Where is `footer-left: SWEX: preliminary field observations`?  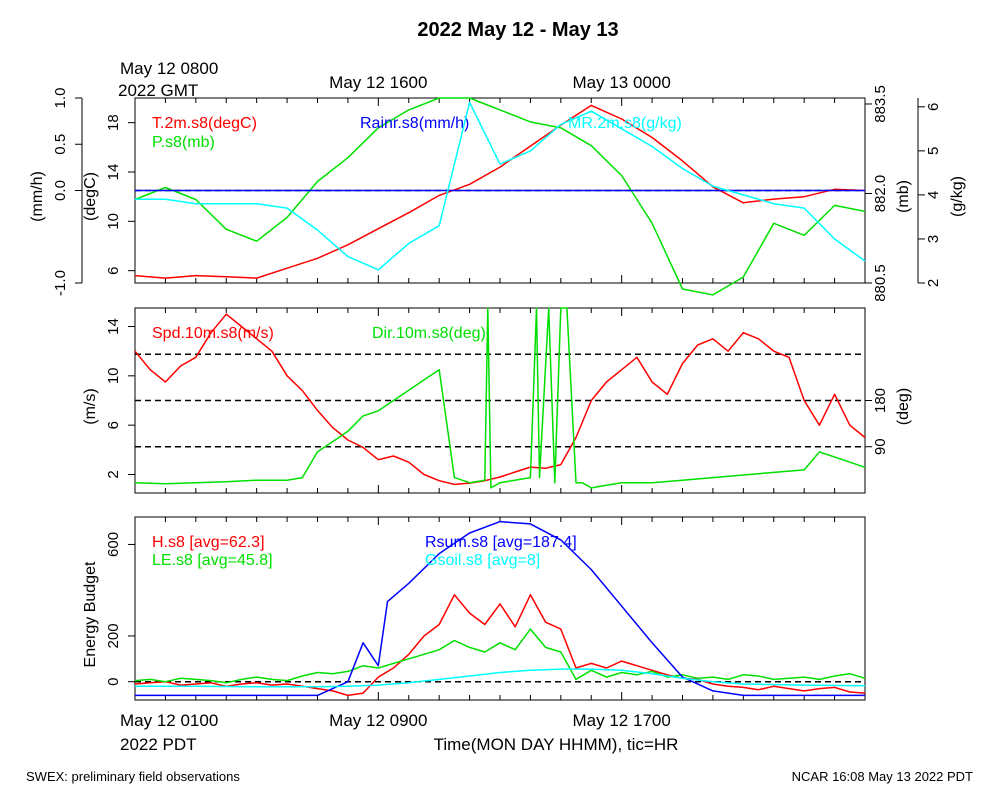
footer-left: SWEX: preliminary field observations is located at coordinates (133, 776).